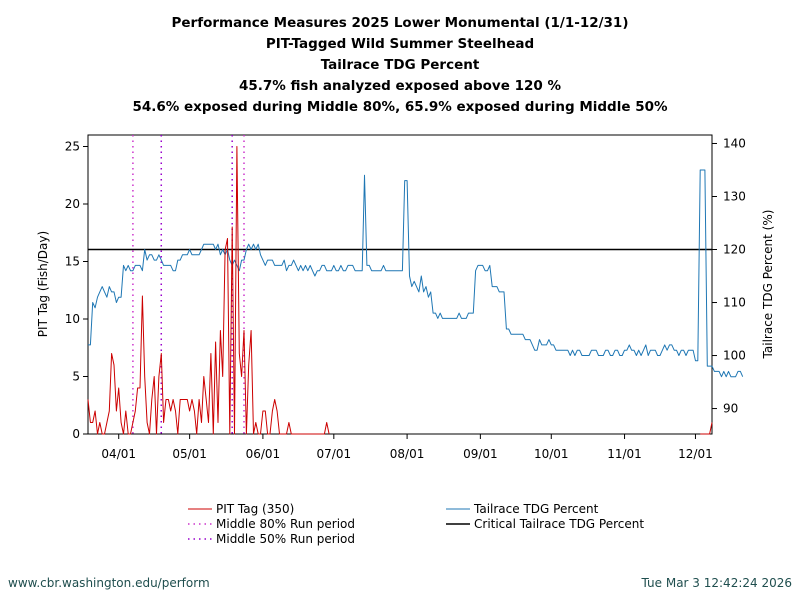 This screenshot has width=800, height=600. I want to click on chart-subtitle-exposure: 45.7% fish analyzed exposed above 120 %, so click(400, 86).